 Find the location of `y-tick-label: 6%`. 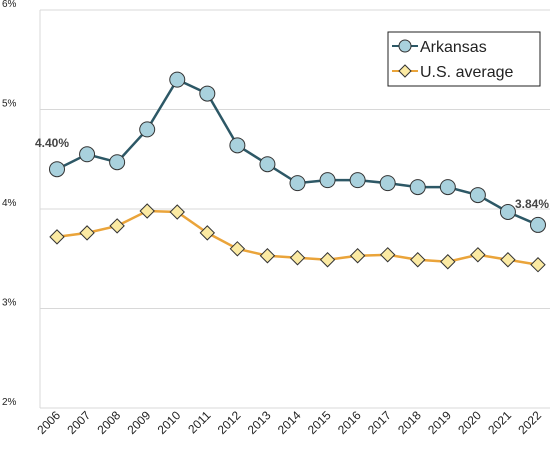

y-tick-label: 6% is located at coordinates (9, 5).